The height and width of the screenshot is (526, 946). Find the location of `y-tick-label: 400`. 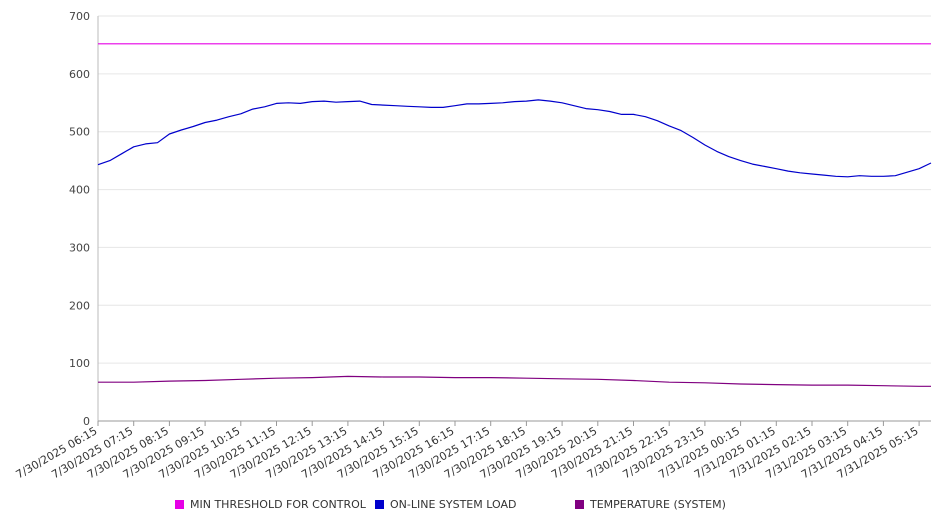

y-tick-label: 400 is located at coordinates (79, 190).